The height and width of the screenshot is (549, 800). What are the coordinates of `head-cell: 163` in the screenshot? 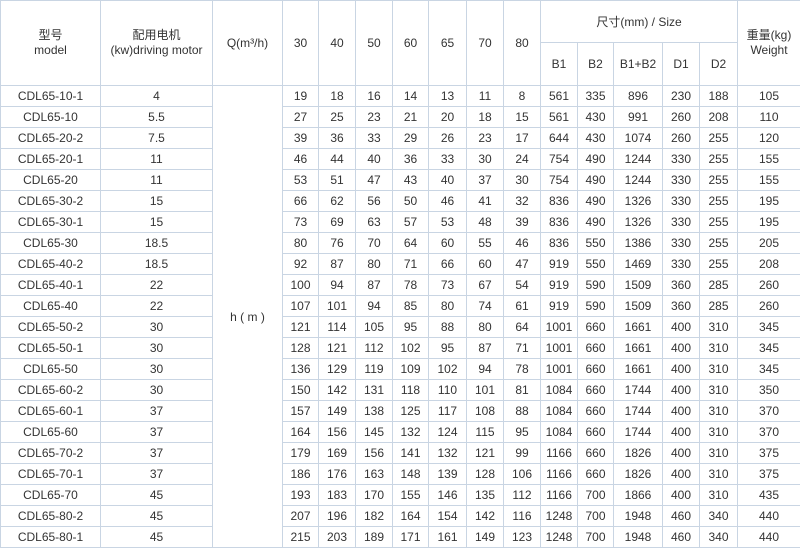 It's located at (374, 474).